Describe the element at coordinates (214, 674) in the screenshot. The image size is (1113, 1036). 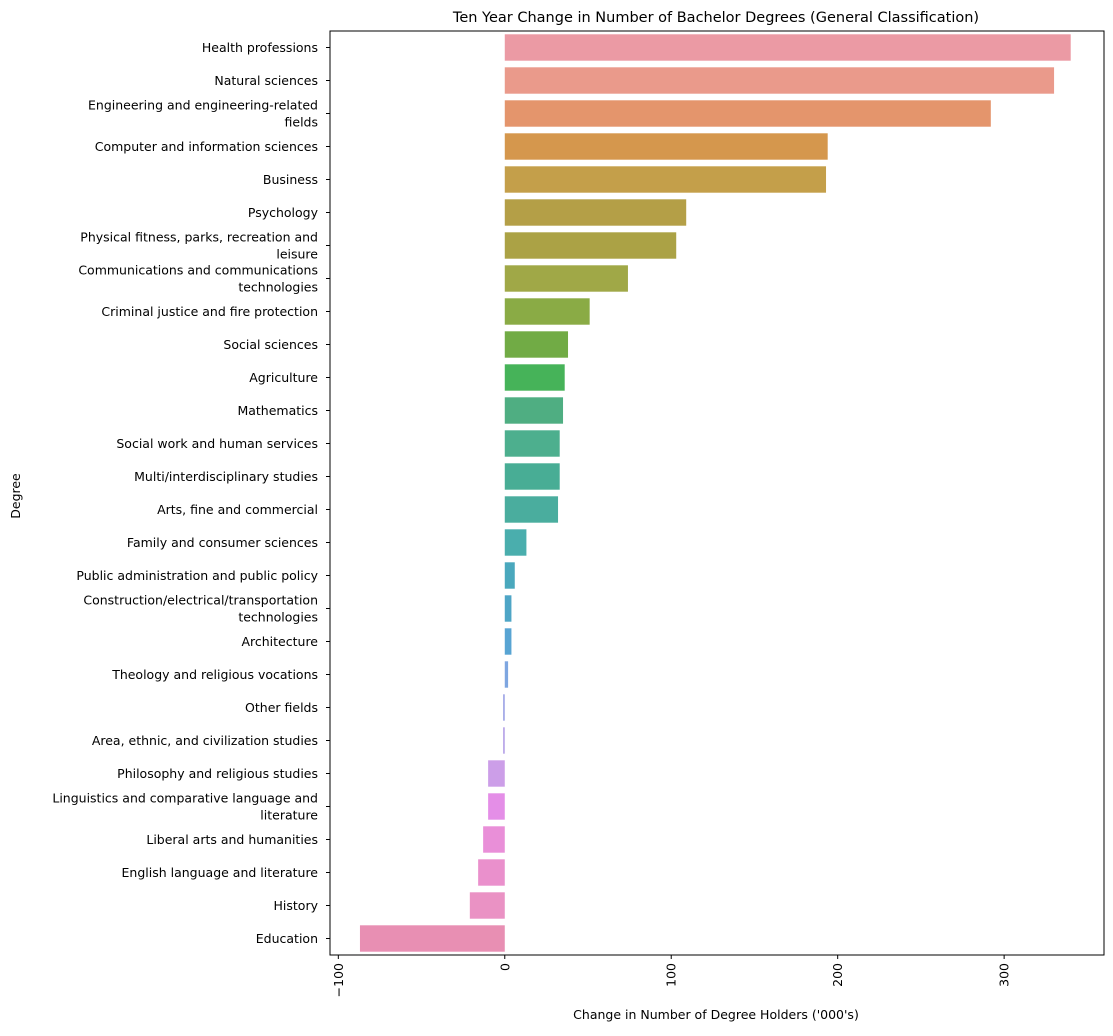
I see `y-tick-label: Theology and religious vocations` at that location.